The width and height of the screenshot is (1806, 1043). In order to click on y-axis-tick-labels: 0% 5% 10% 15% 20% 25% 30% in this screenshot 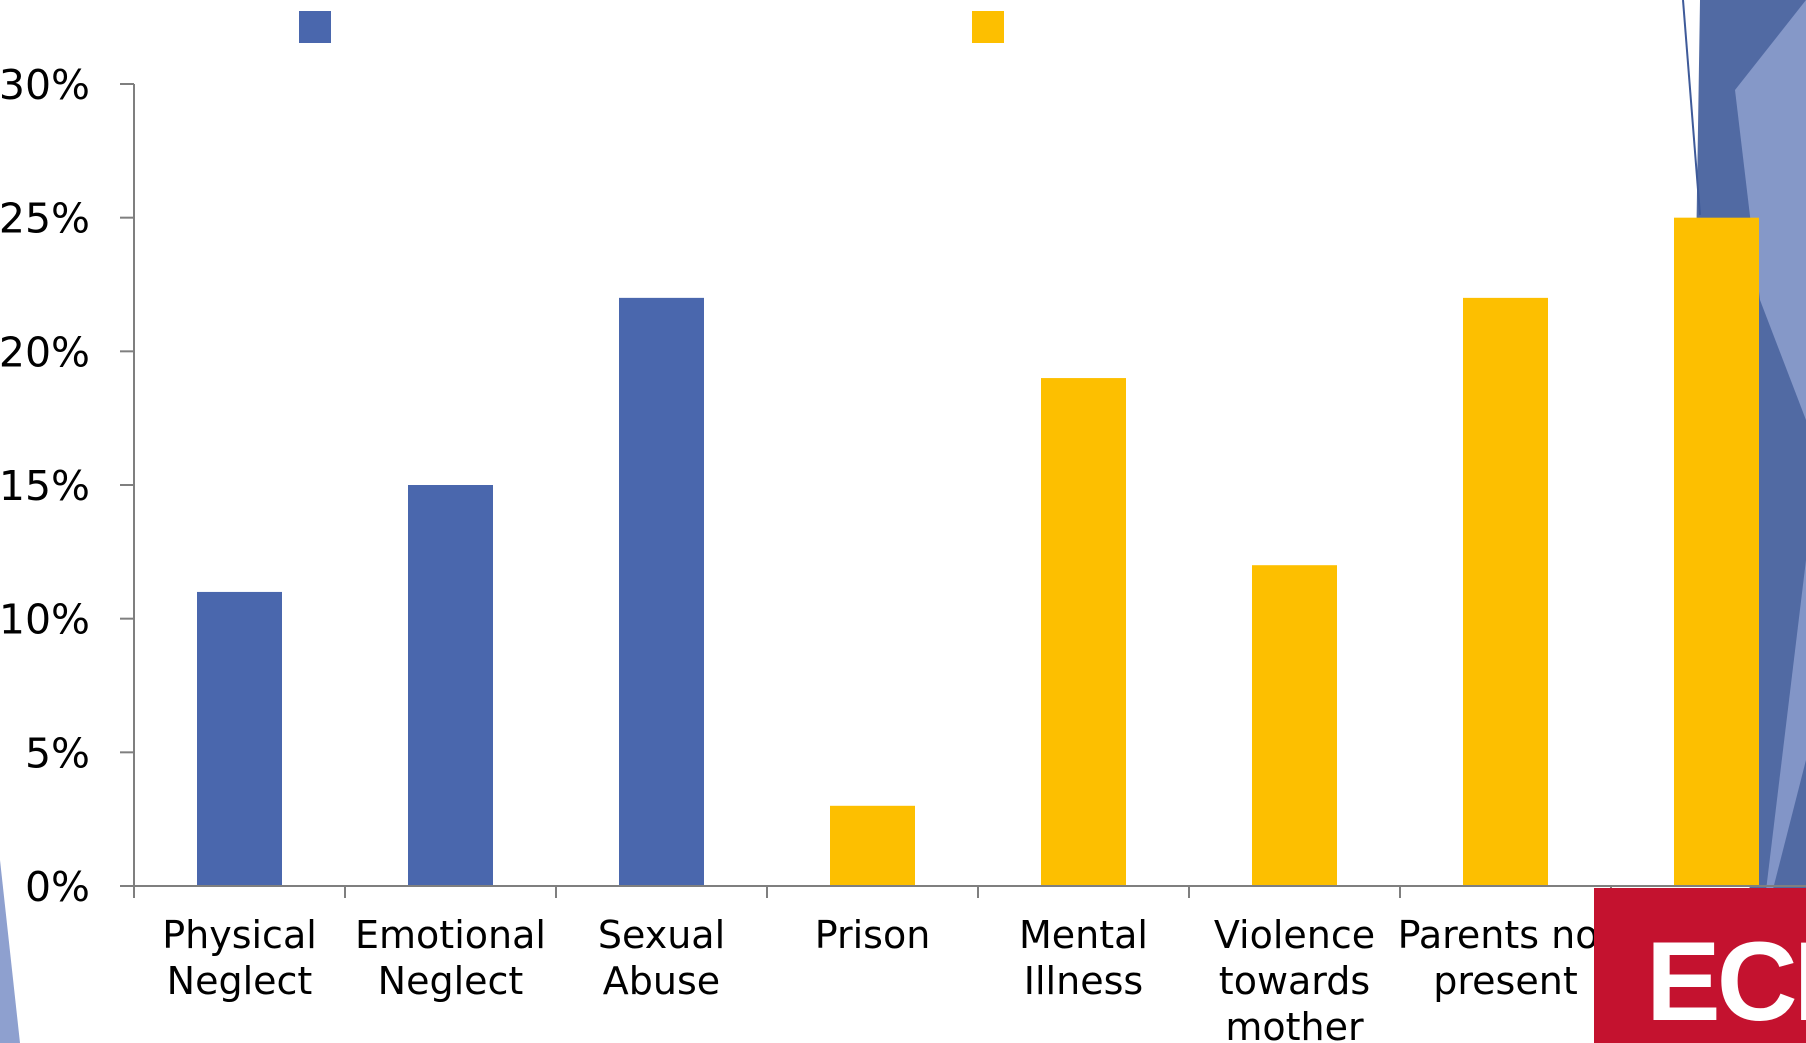, I will do `click(45, 486)`.